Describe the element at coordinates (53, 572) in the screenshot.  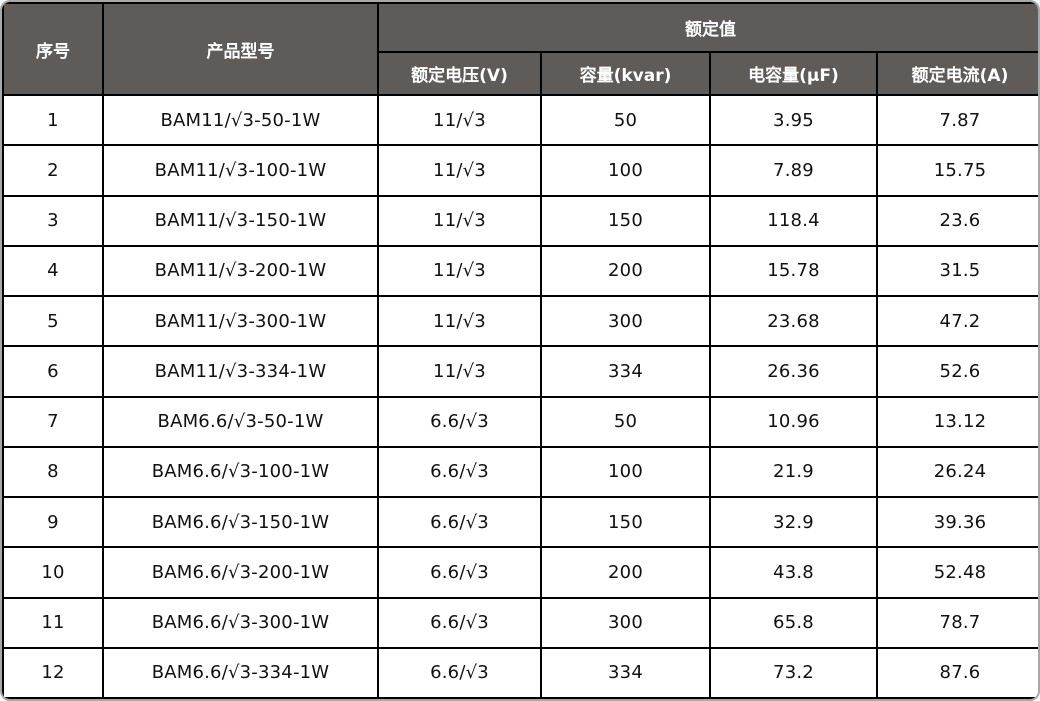
I see `cell-index: 10` at that location.